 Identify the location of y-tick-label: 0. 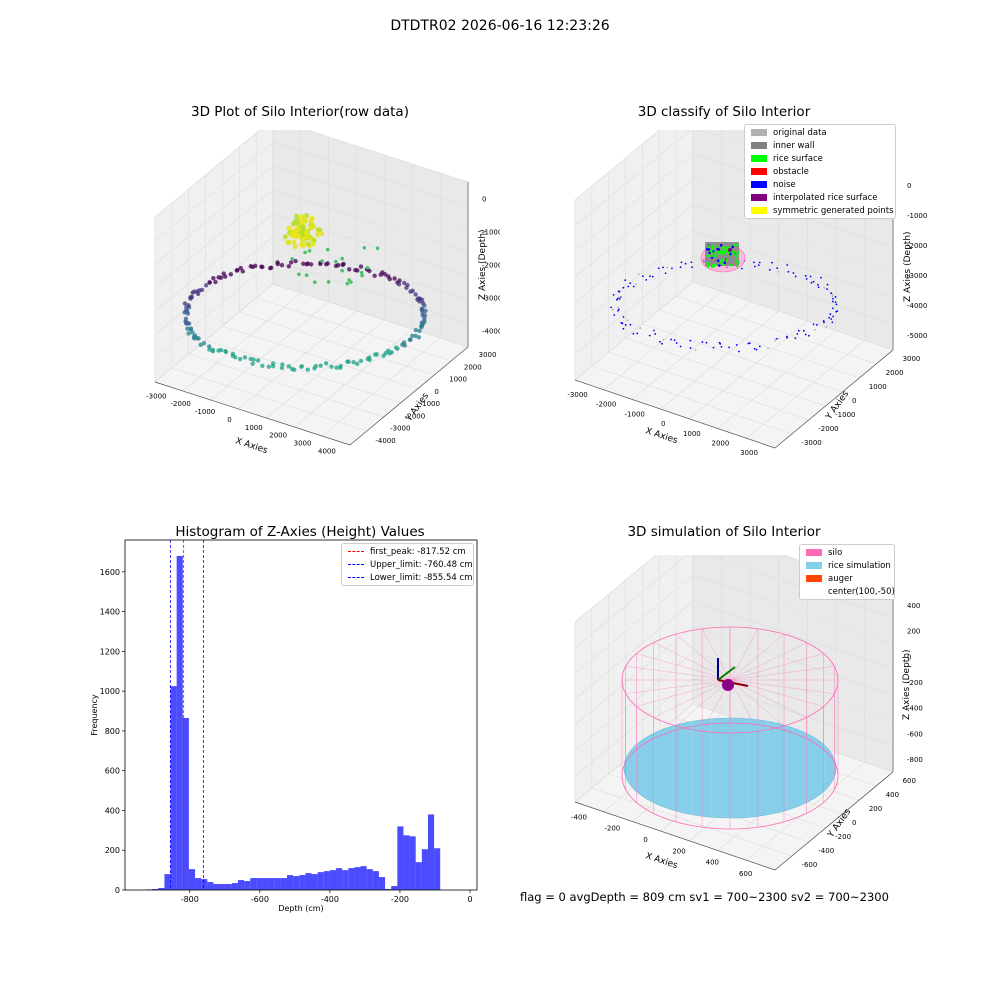
(854, 823).